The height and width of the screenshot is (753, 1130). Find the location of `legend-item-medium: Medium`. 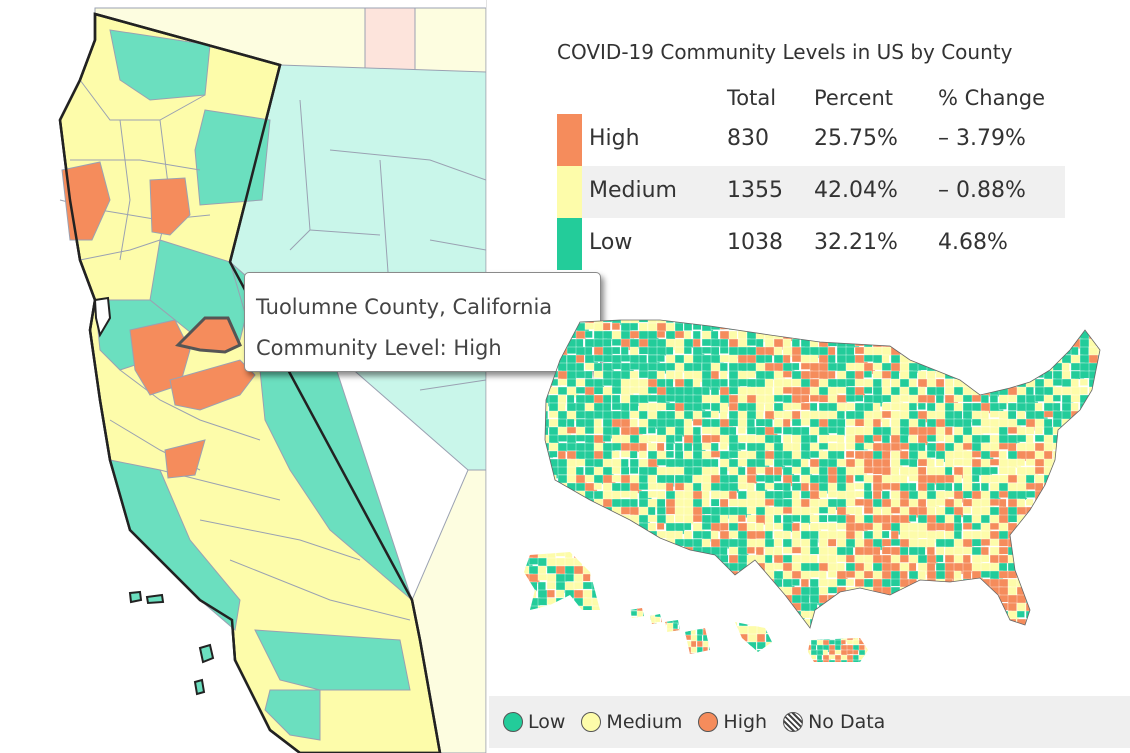

legend-item-medium: Medium is located at coordinates (631, 722).